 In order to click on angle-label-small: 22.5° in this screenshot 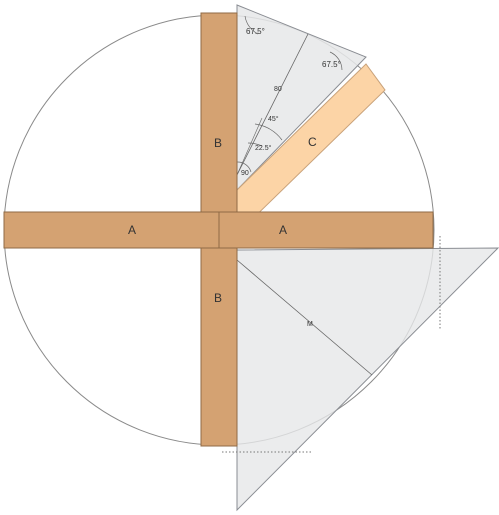, I will do `click(263, 148)`.